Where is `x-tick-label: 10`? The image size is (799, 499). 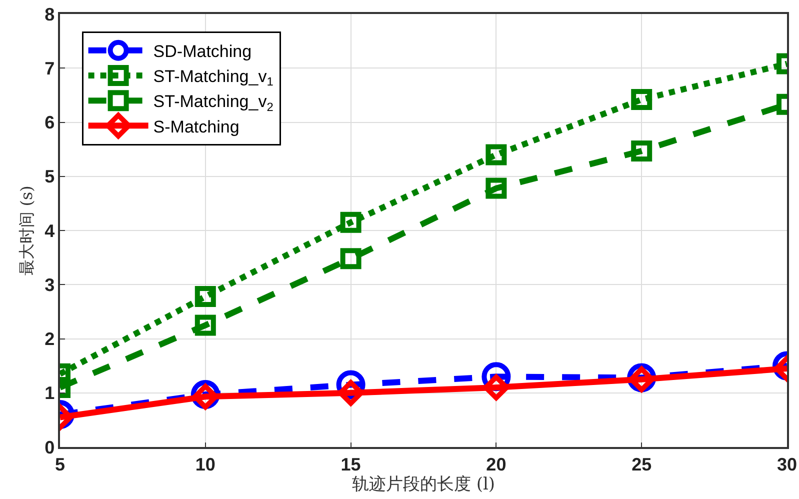
x-tick-label: 10 is located at coordinates (205, 464).